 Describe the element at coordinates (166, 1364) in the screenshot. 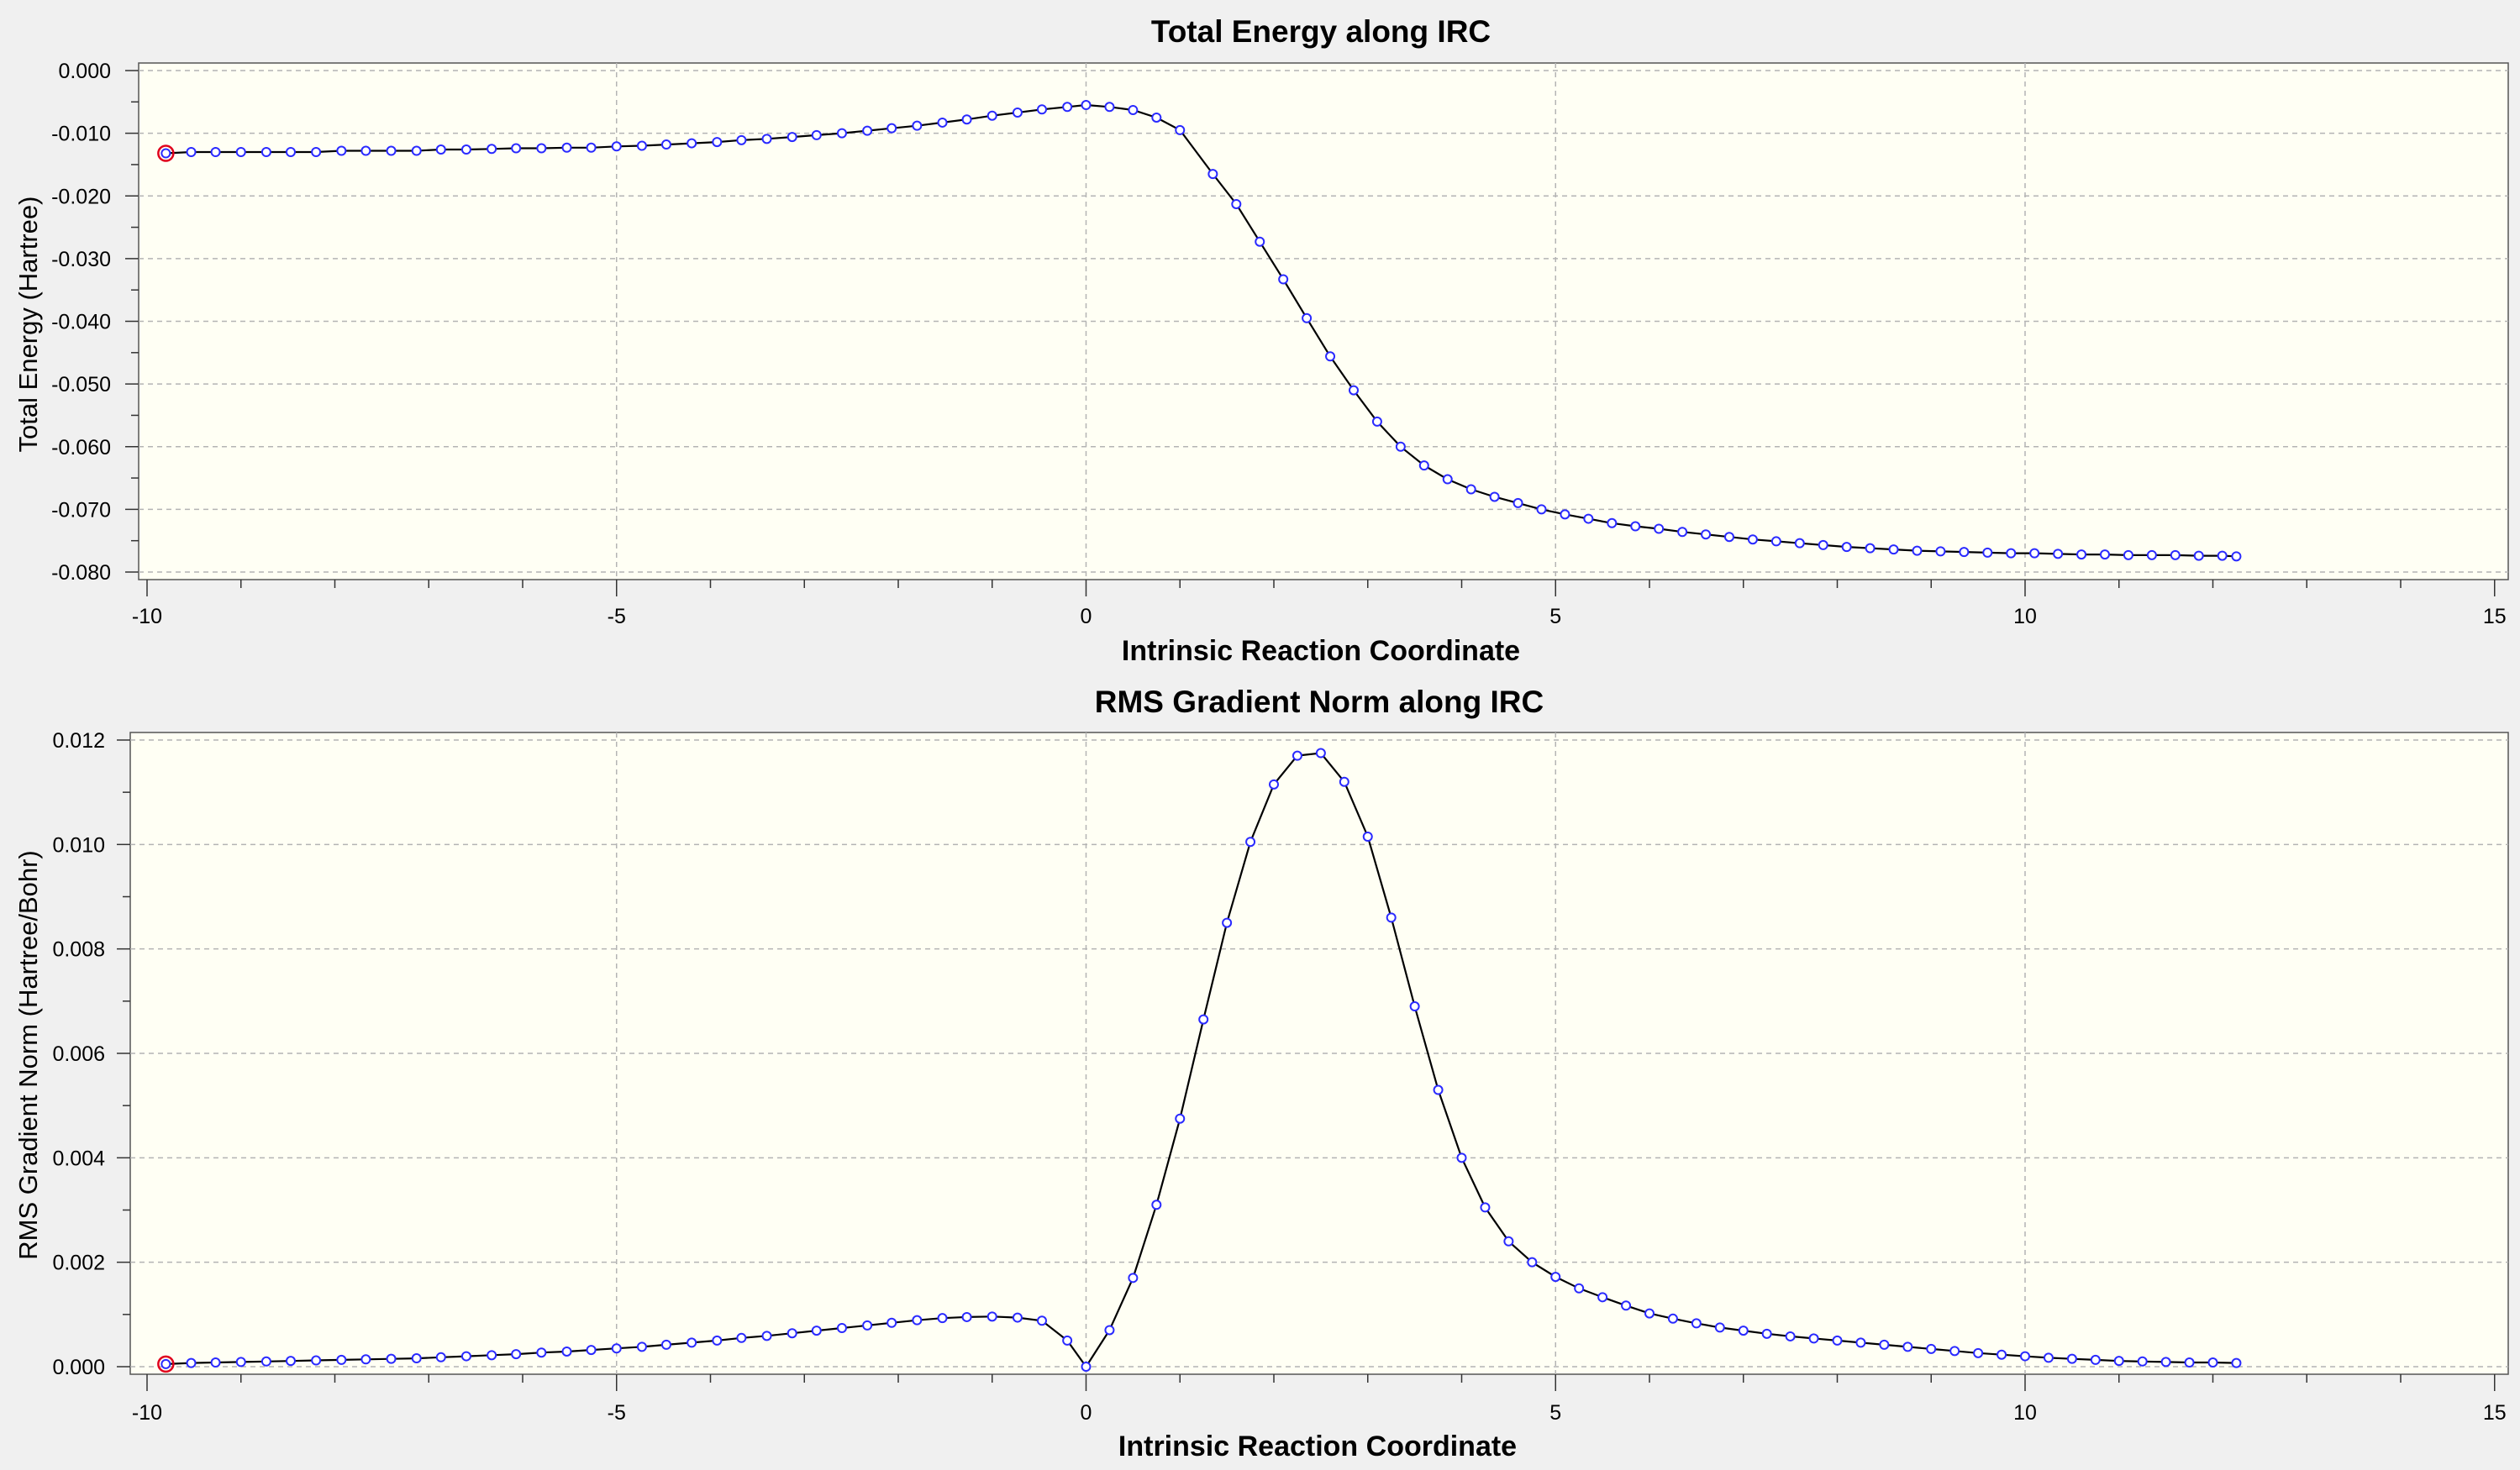

I see `gradient-current-point-marker` at that location.